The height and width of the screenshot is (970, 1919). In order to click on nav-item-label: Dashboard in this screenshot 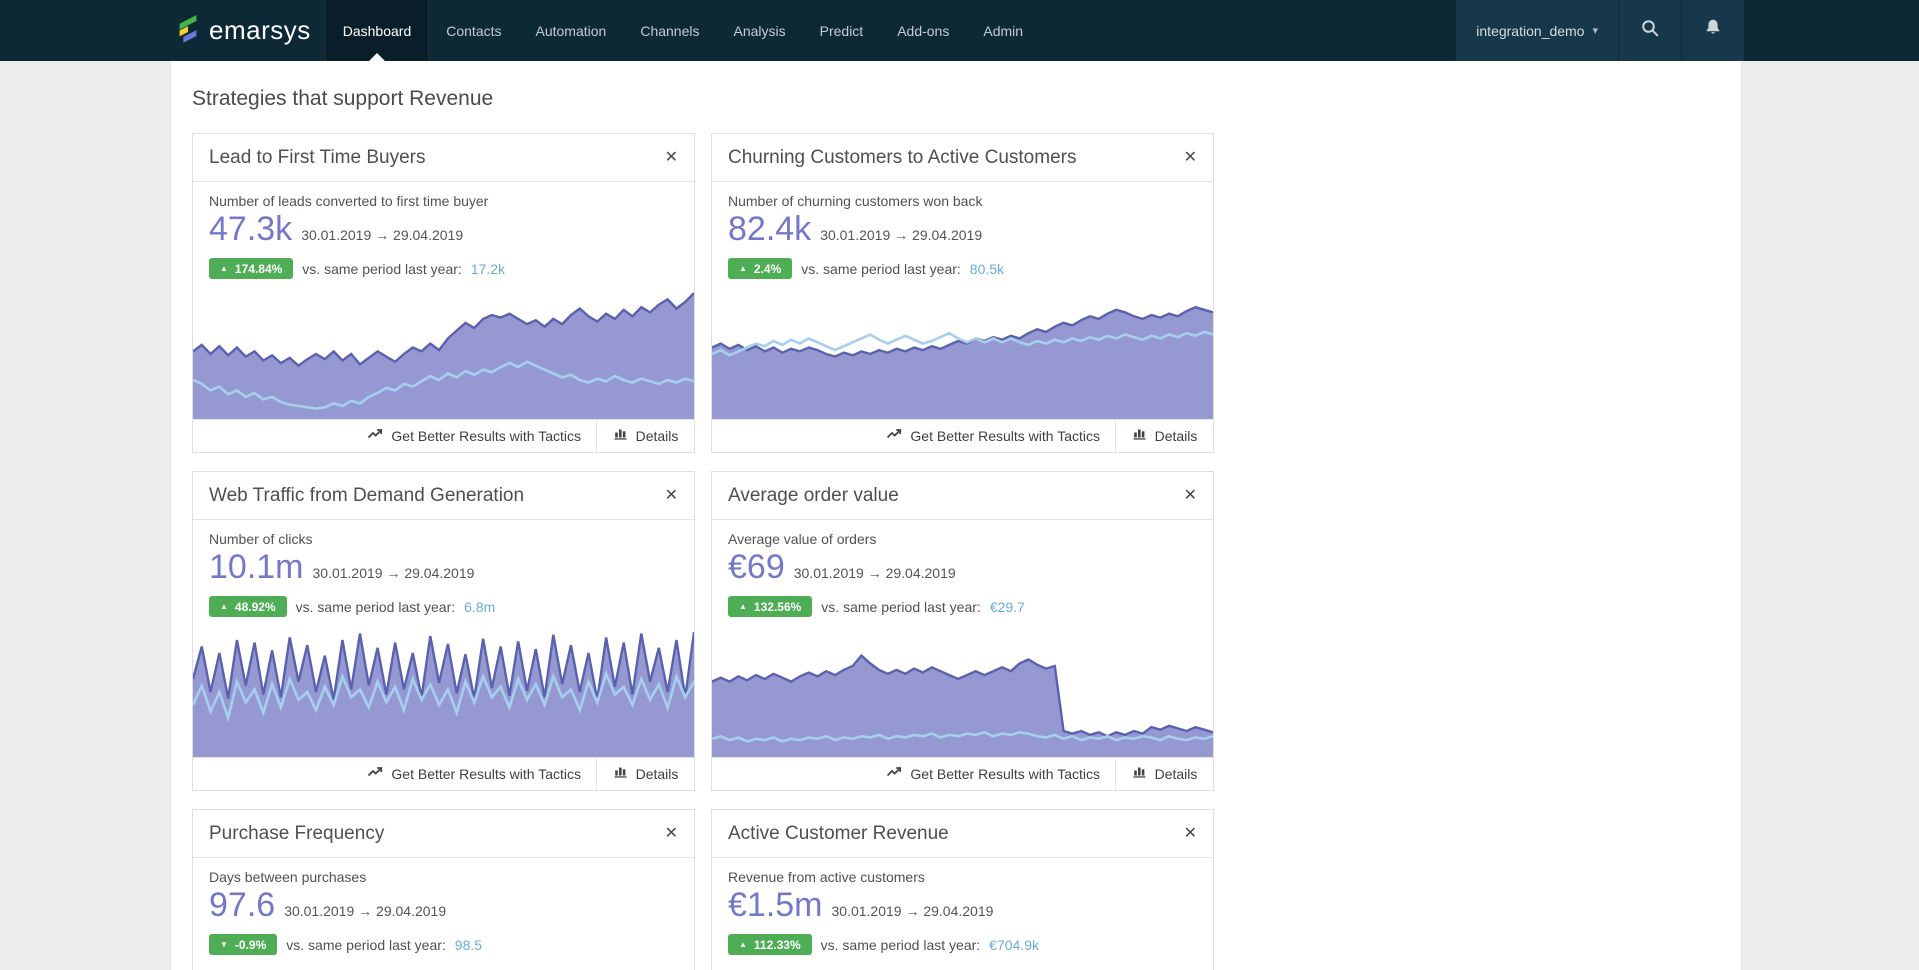, I will do `click(377, 30)`.